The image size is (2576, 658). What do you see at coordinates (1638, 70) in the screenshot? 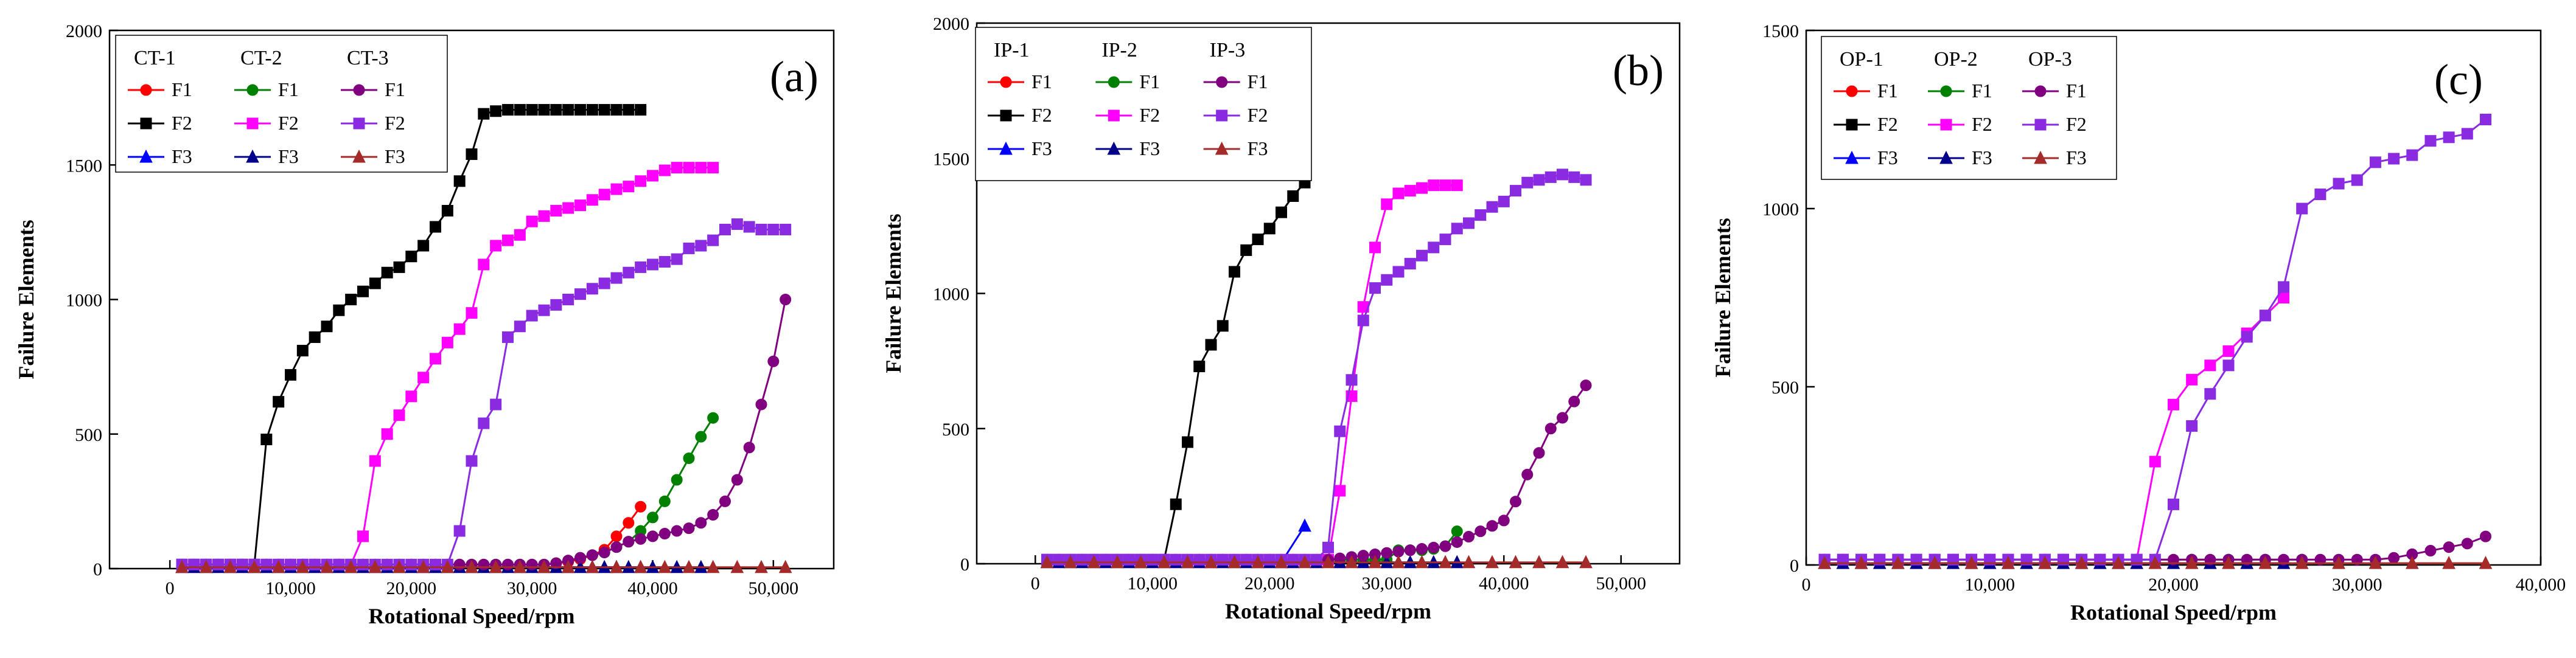
I see `panel-label: (b)` at bounding box center [1638, 70].